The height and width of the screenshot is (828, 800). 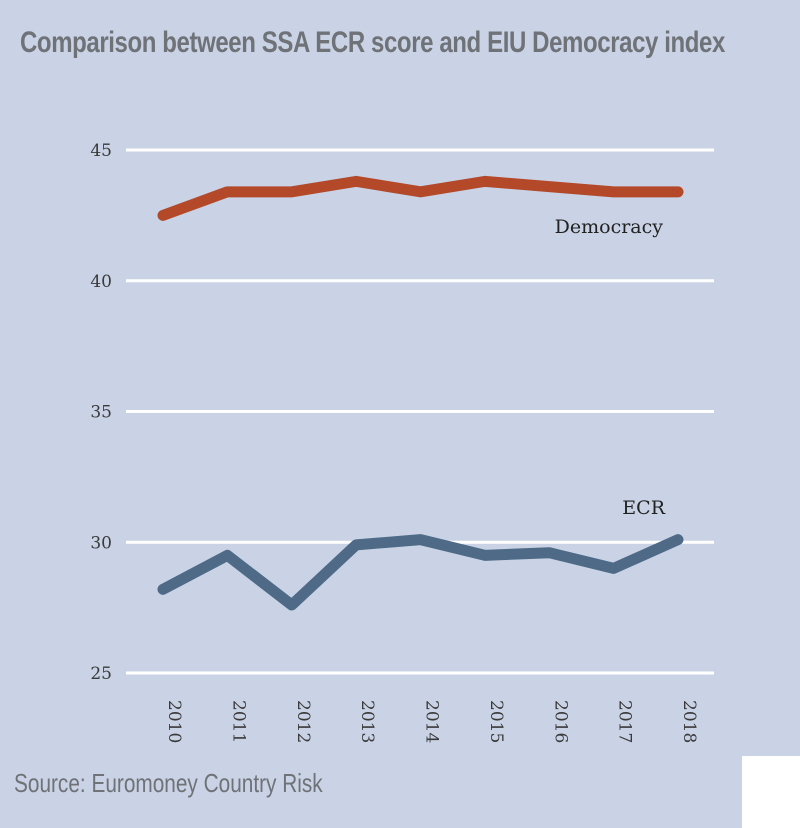 I want to click on x-tick-label: 2010, so click(x=174, y=721).